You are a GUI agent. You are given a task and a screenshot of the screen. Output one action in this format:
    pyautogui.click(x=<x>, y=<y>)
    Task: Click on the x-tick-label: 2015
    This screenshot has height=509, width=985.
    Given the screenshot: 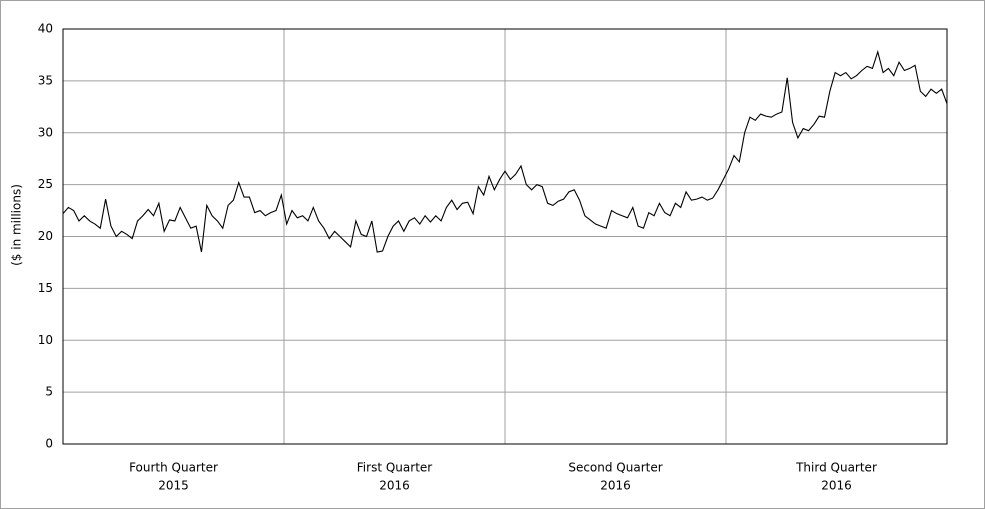 What is the action you would take?
    pyautogui.click(x=173, y=486)
    